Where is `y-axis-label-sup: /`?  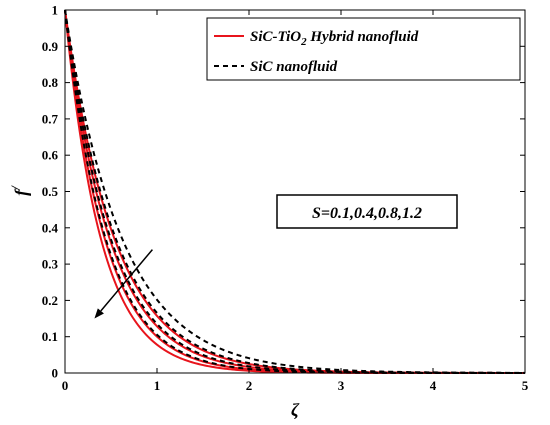 y-axis-label-sup: / is located at coordinates (15, 188).